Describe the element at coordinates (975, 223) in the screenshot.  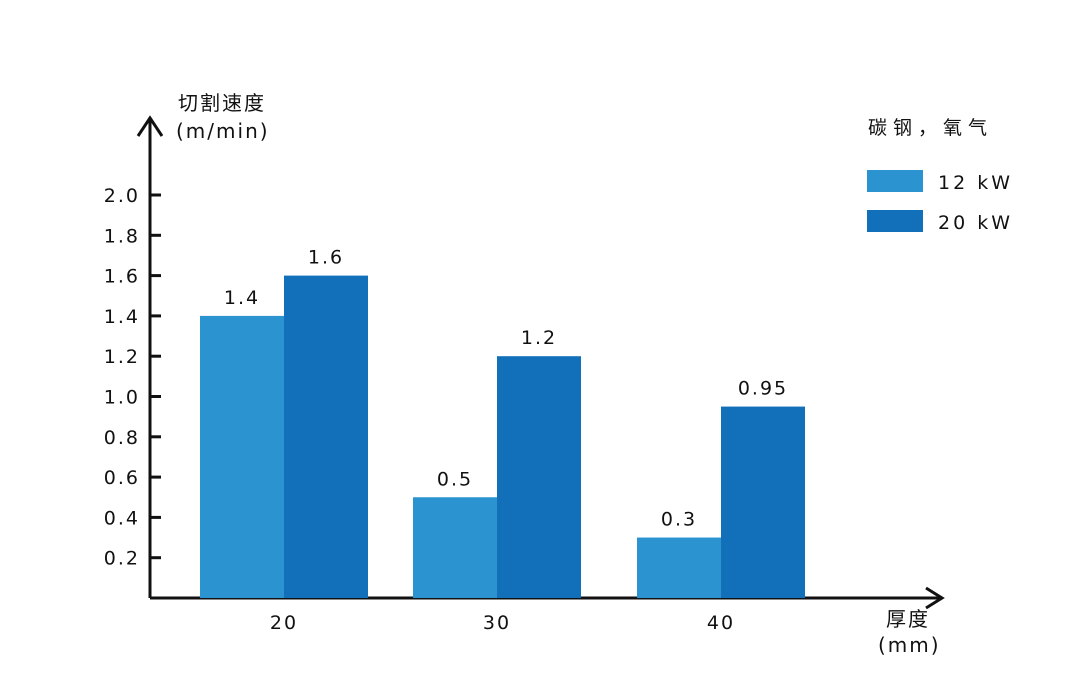
I see `legend-label-20kw: 20 kW` at that location.